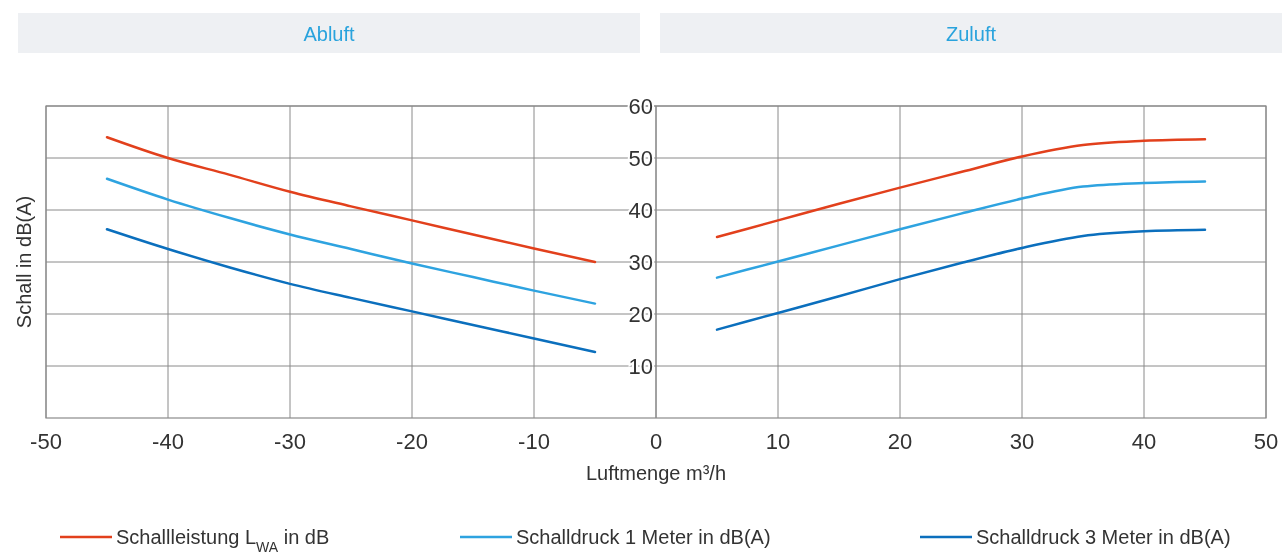  Describe the element at coordinates (1022, 441) in the screenshot. I see `x-tick-label: 30` at that location.